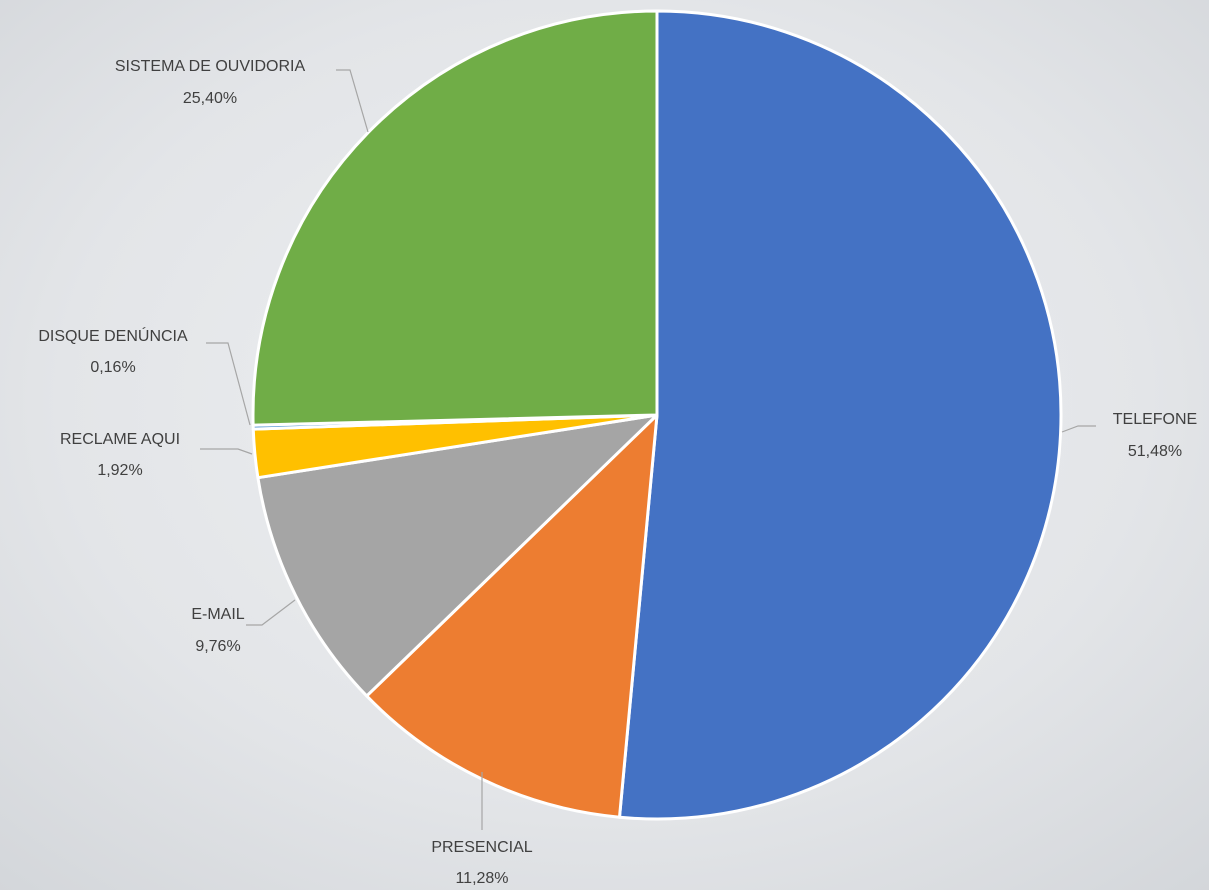  What do you see at coordinates (119, 470) in the screenshot?
I see `slice-value-label: 1,92%` at bounding box center [119, 470].